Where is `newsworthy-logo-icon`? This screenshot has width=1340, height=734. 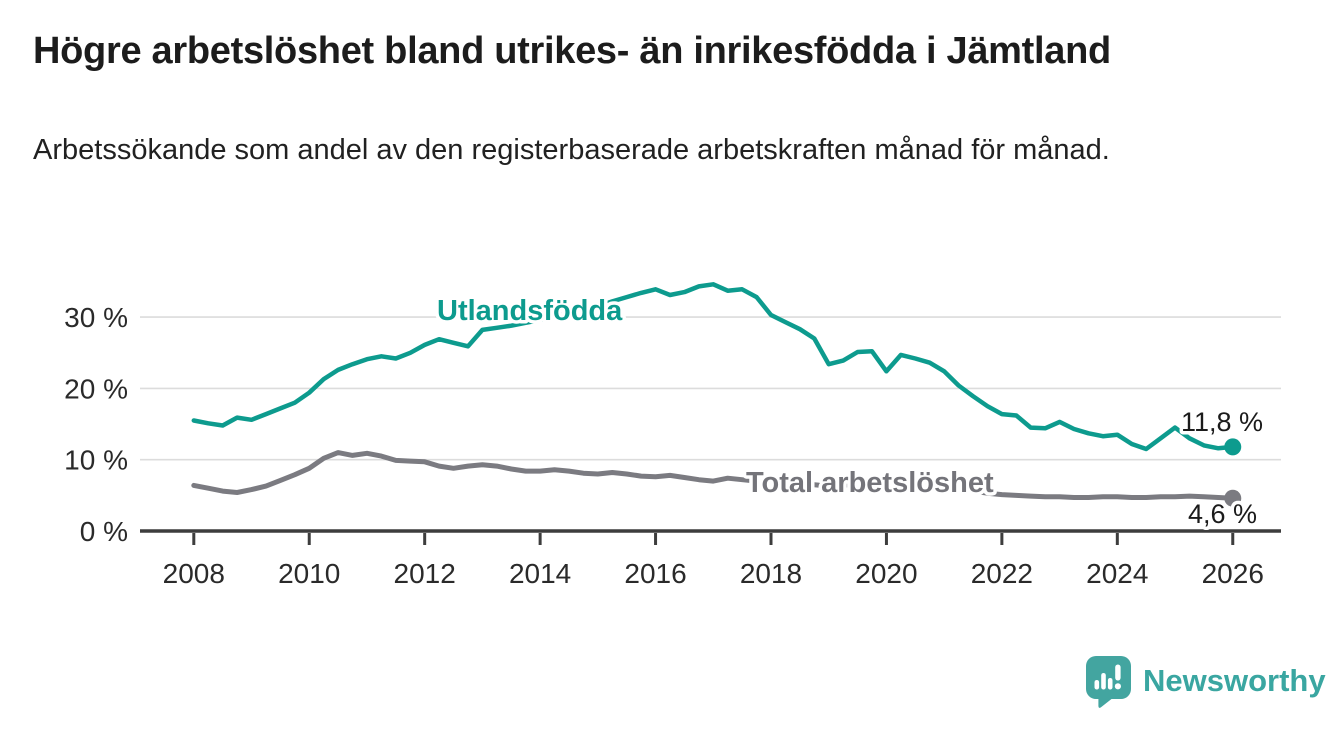 newsworthy-logo-icon is located at coordinates (1108, 681).